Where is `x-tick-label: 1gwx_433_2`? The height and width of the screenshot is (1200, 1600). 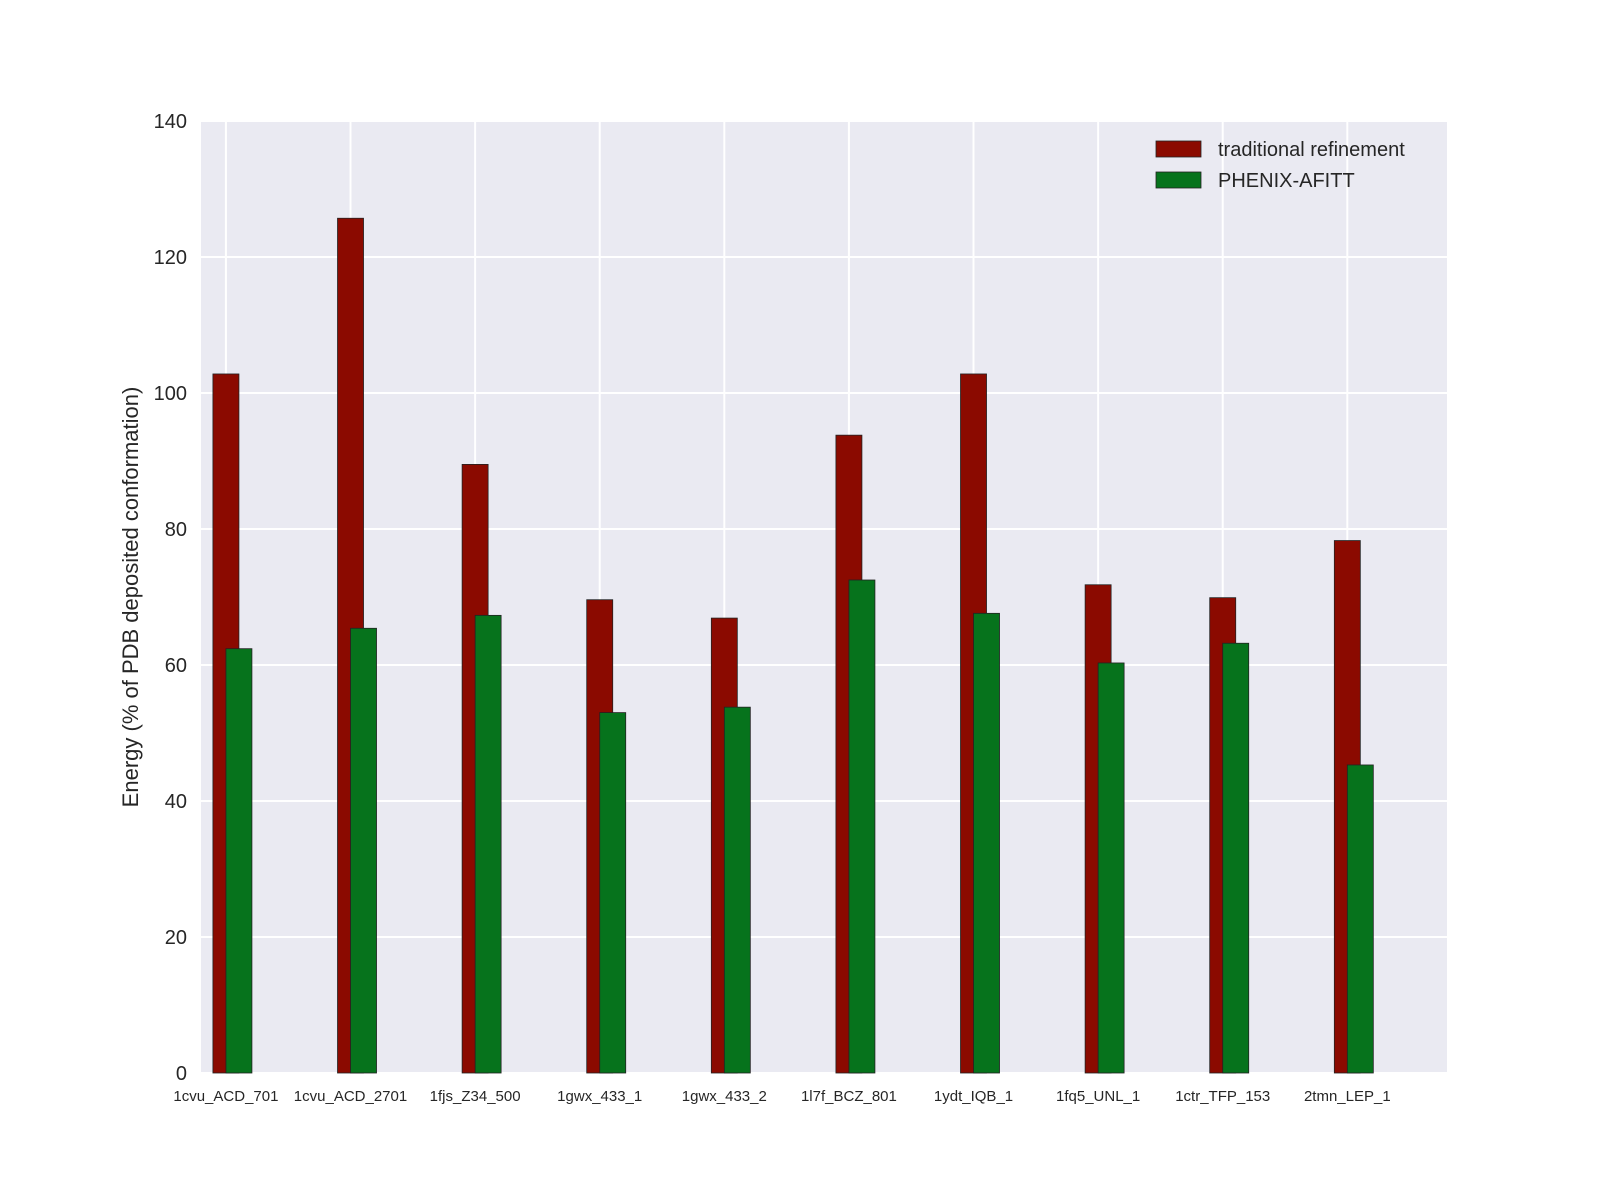
x-tick-label: 1gwx_433_2 is located at coordinates (724, 1096).